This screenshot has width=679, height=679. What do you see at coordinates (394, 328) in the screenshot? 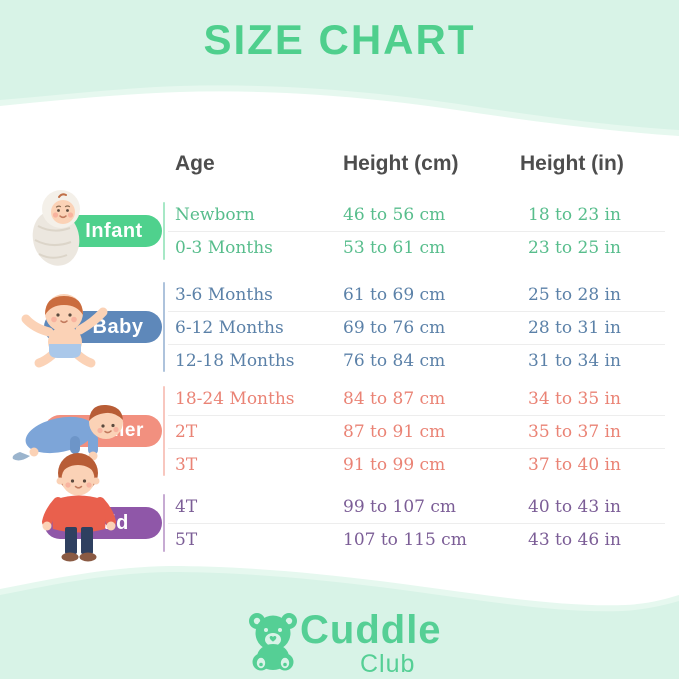
I see `cell-height_cm: 69 to 76 cm` at bounding box center [394, 328].